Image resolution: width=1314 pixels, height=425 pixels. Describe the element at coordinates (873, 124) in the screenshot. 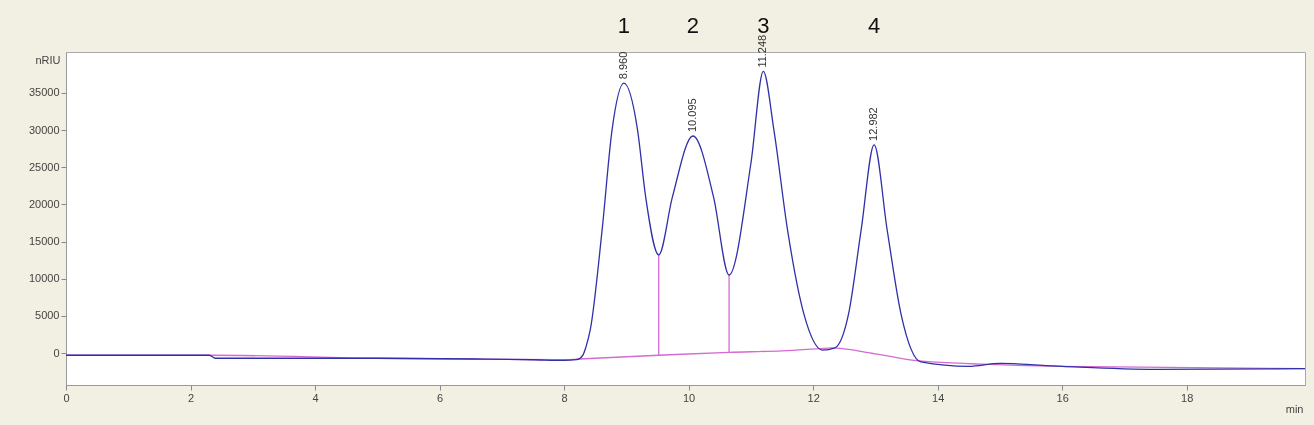

I see `annotation: 12.982` at that location.